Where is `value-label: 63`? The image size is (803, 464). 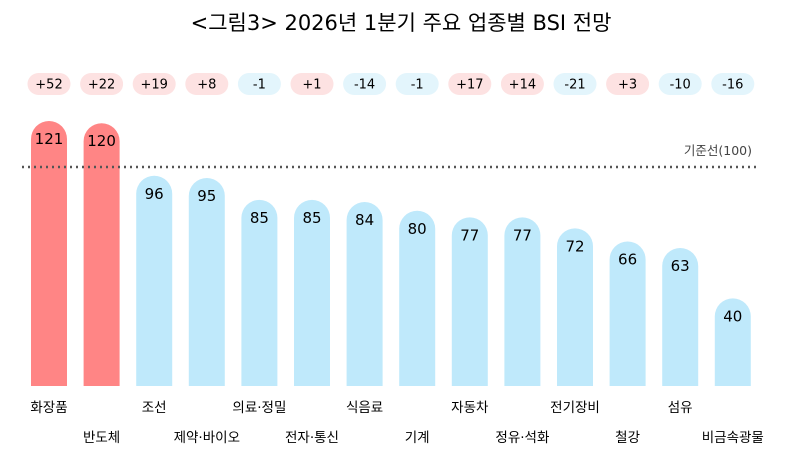
value-label: 63 is located at coordinates (680, 266).